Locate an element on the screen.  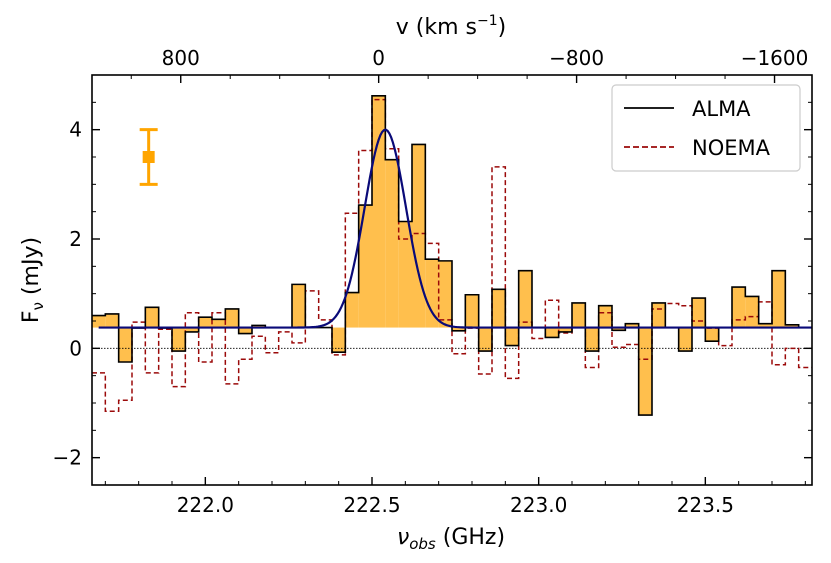
legend-box is located at coordinates (706, 128).